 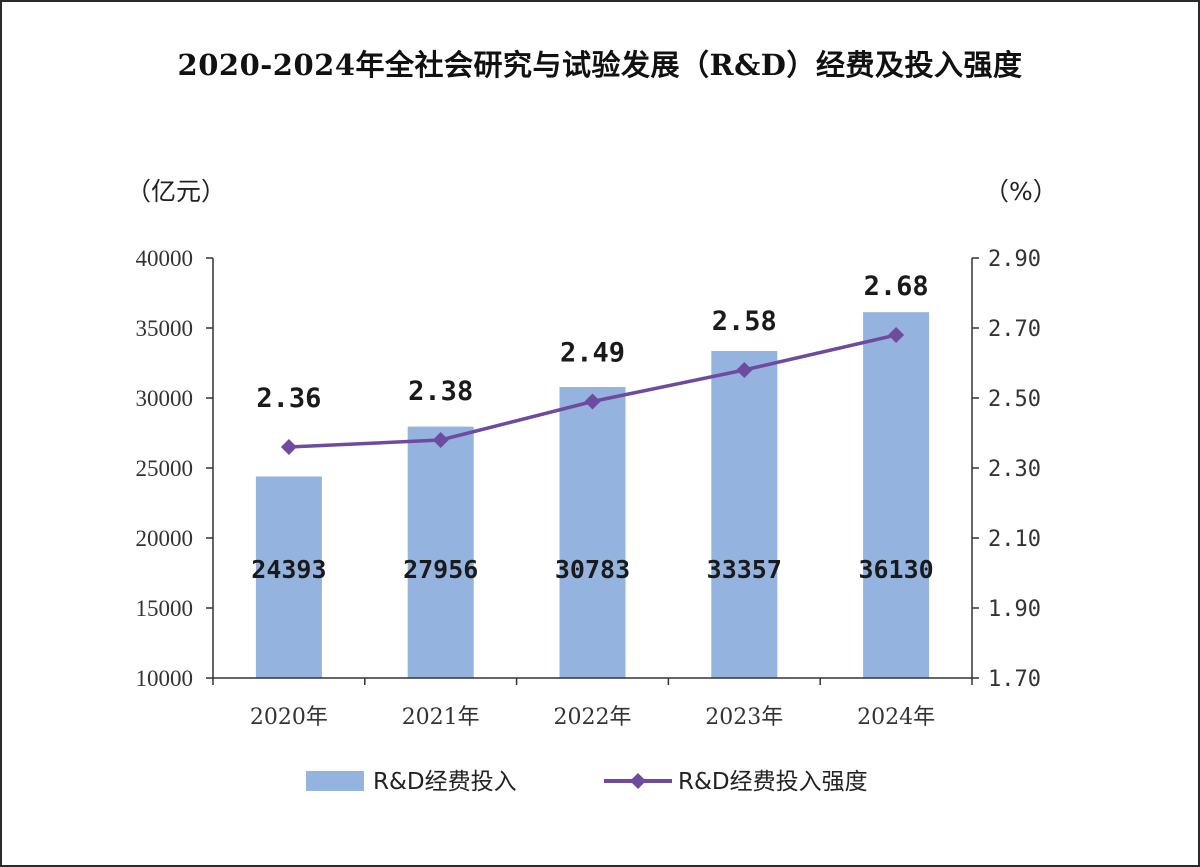 I want to click on legend-bar-swatch, so click(x=335, y=781).